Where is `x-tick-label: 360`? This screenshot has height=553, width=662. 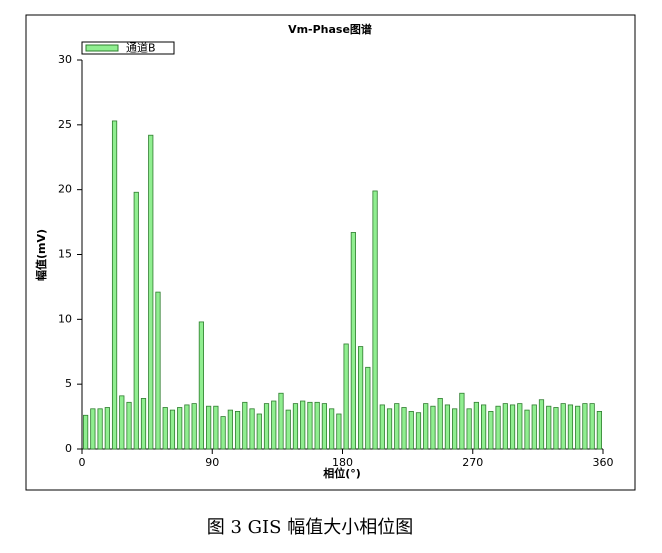
x-tick-label: 360 is located at coordinates (603, 462).